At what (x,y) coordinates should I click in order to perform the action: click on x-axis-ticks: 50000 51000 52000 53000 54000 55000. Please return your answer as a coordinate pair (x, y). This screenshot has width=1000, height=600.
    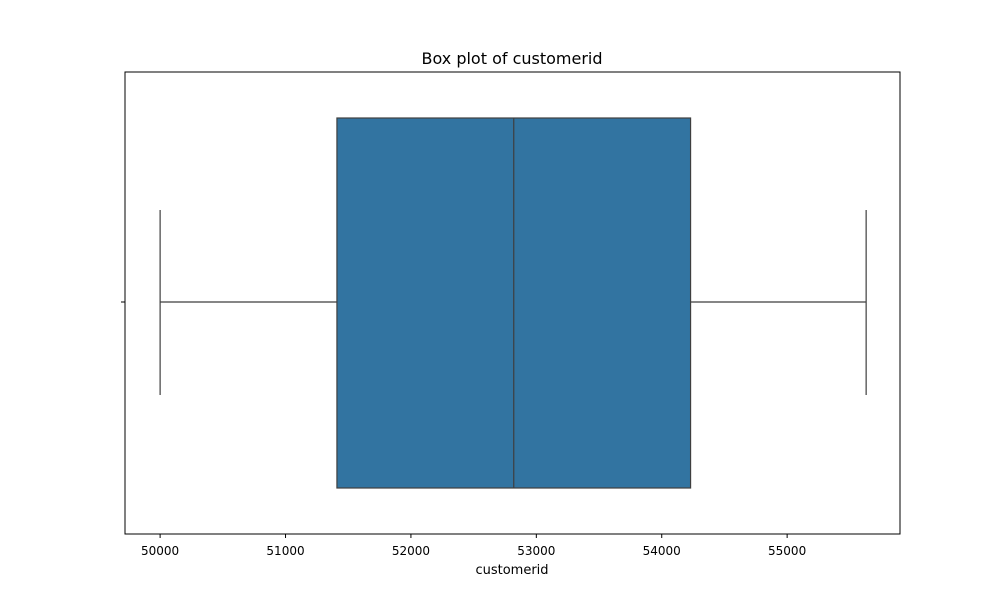
    Looking at the image, I should click on (473, 546).